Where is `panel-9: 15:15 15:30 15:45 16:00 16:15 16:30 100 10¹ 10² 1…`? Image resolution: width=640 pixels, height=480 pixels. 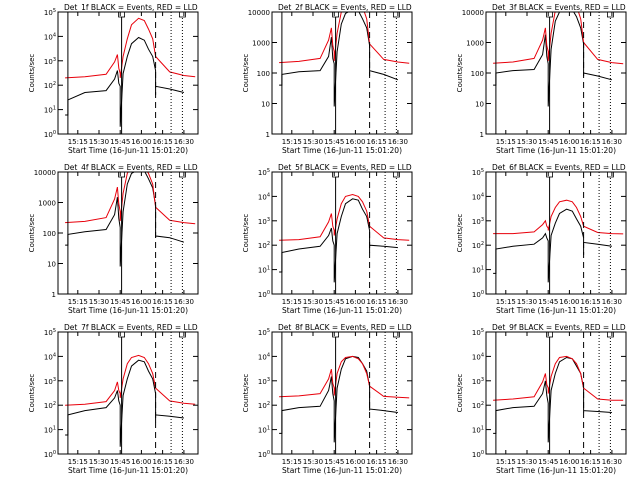
panel-9: 15:15 15:30 15:45 16:00 16:15 16:30 100 10¹ 10² 1… is located at coordinates (541, 399).